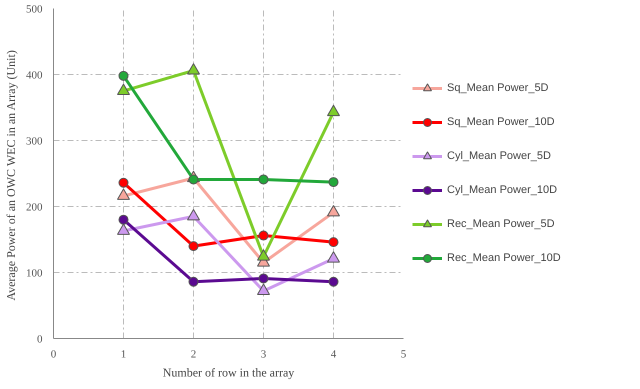  I want to click on y-tick-label: 0, so click(40, 340).